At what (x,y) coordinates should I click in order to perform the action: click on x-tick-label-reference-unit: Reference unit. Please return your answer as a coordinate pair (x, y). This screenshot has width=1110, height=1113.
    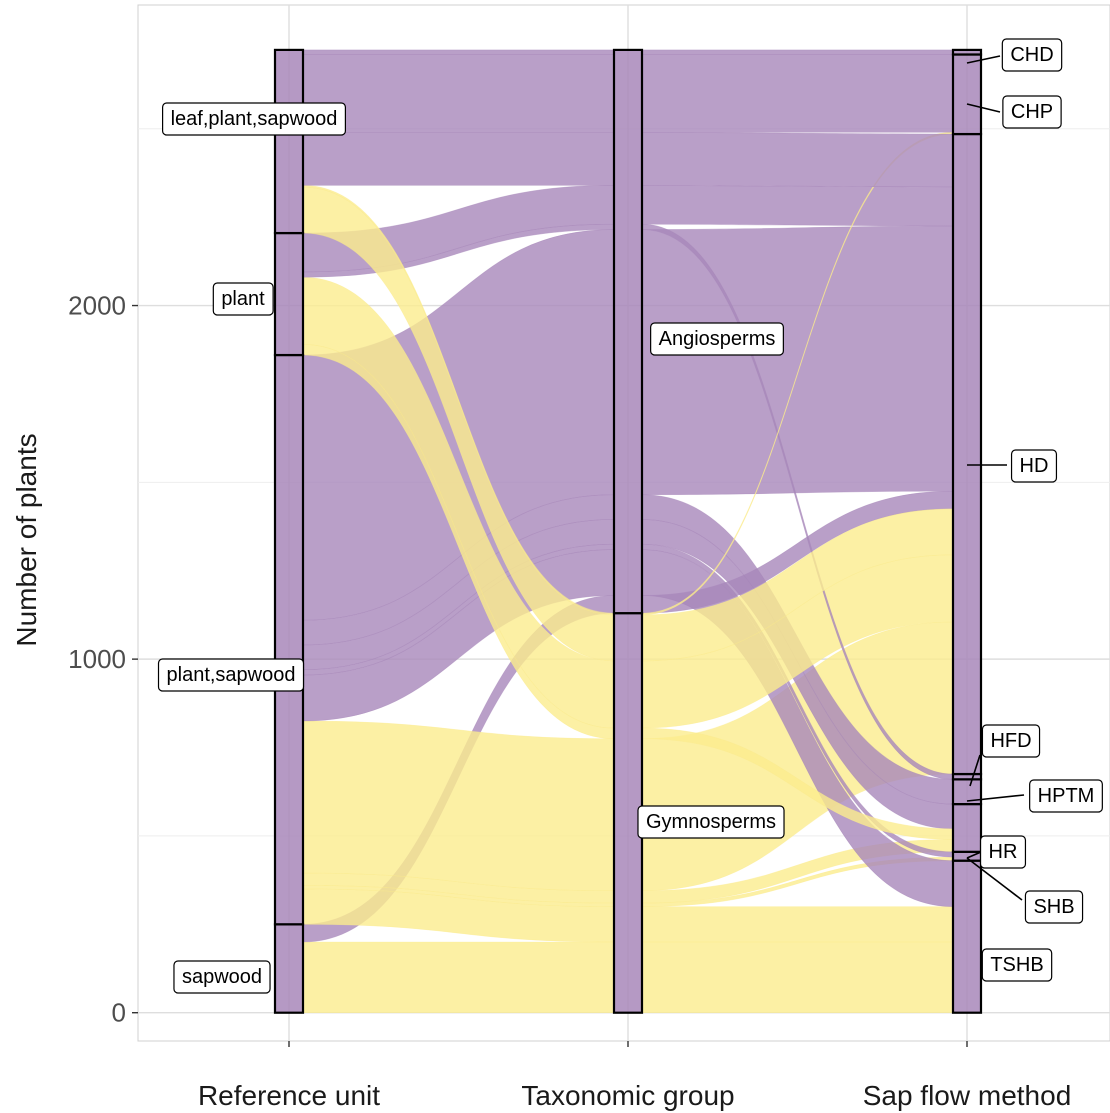
    Looking at the image, I should click on (289, 1095).